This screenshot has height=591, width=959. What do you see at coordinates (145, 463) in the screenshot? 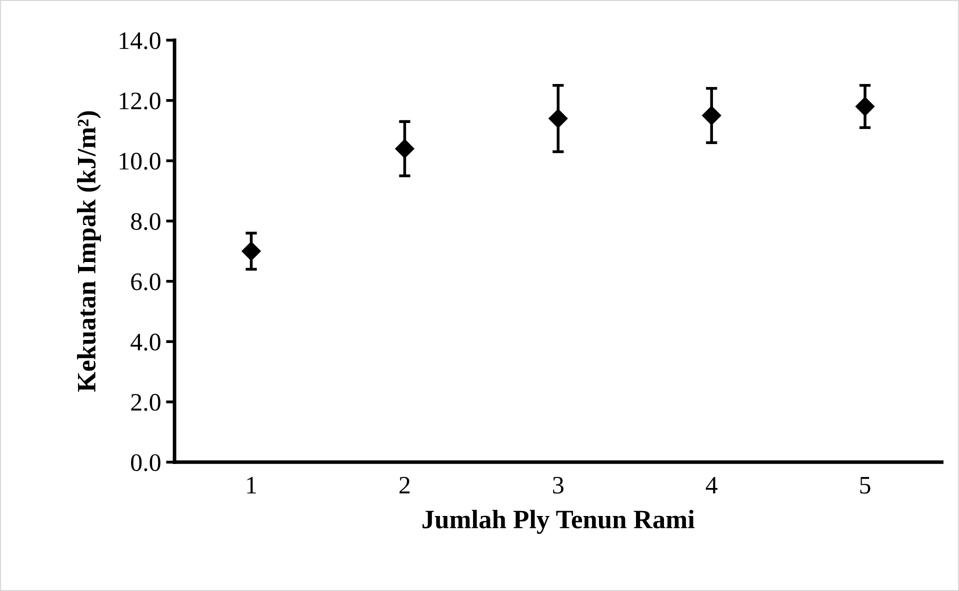
I see `y-tick-label: 0.0` at bounding box center [145, 463].